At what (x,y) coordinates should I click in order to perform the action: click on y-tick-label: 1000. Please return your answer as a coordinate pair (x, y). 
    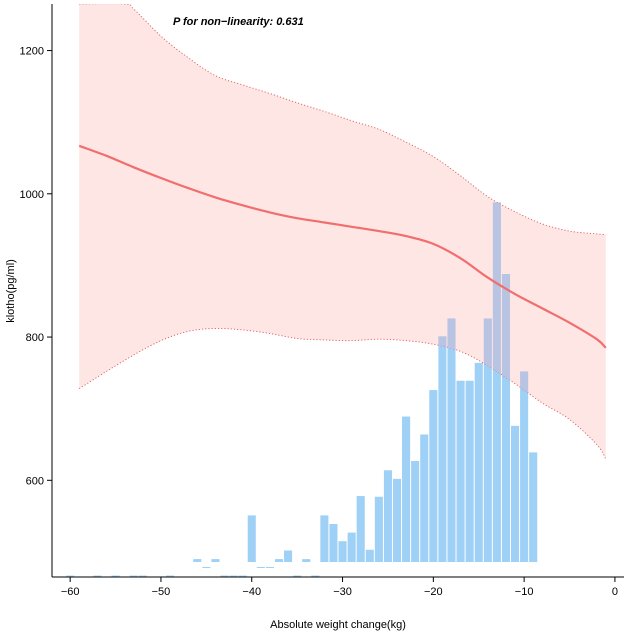
    Looking at the image, I should click on (32, 195).